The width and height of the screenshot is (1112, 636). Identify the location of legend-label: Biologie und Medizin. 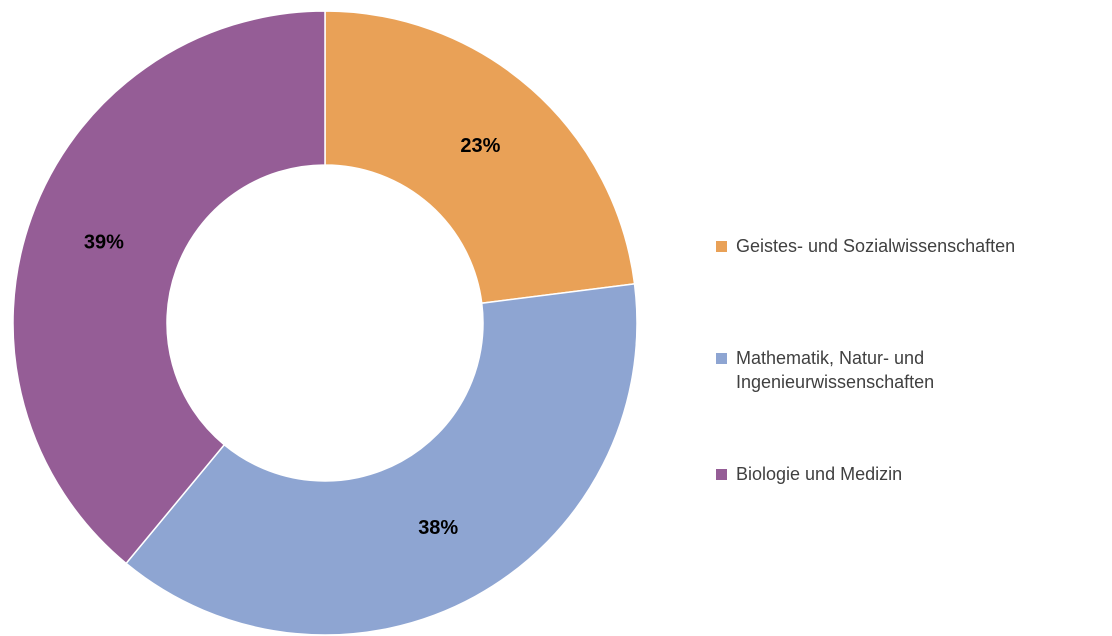
(819, 474).